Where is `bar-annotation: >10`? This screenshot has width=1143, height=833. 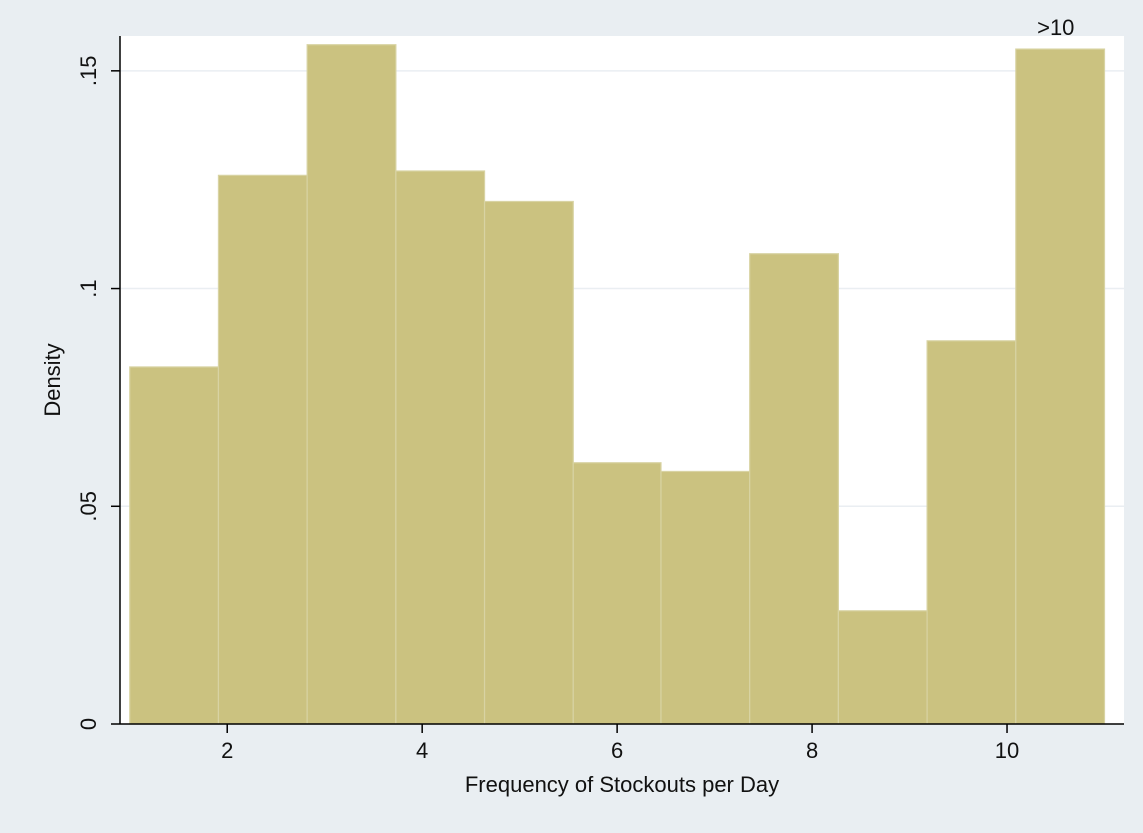 bar-annotation: >10 is located at coordinates (1055, 27).